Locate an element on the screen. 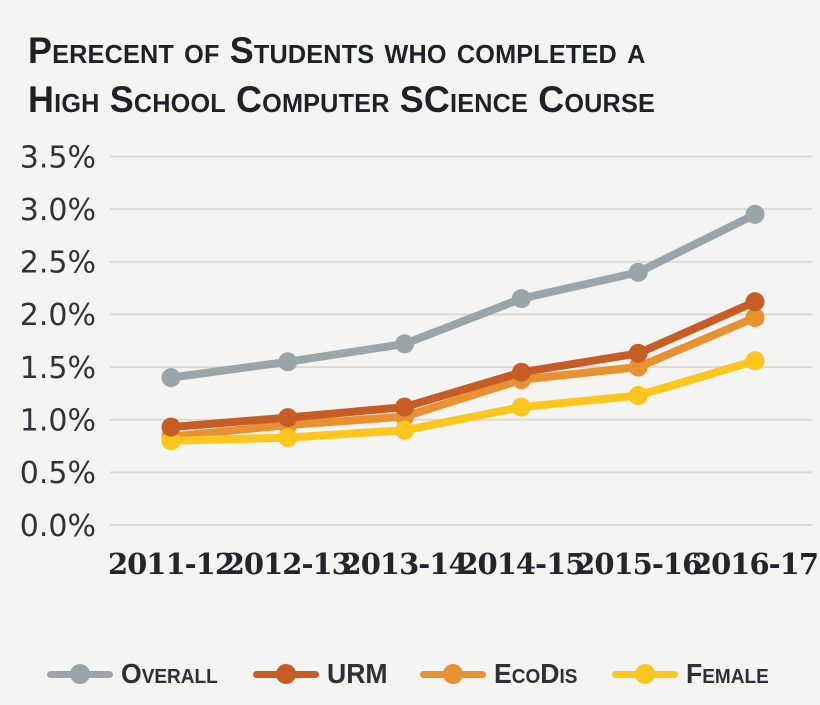 Image resolution: width=820 pixels, height=705 pixels. x-axis-tick-label: 2013-14 is located at coordinates (405, 564).